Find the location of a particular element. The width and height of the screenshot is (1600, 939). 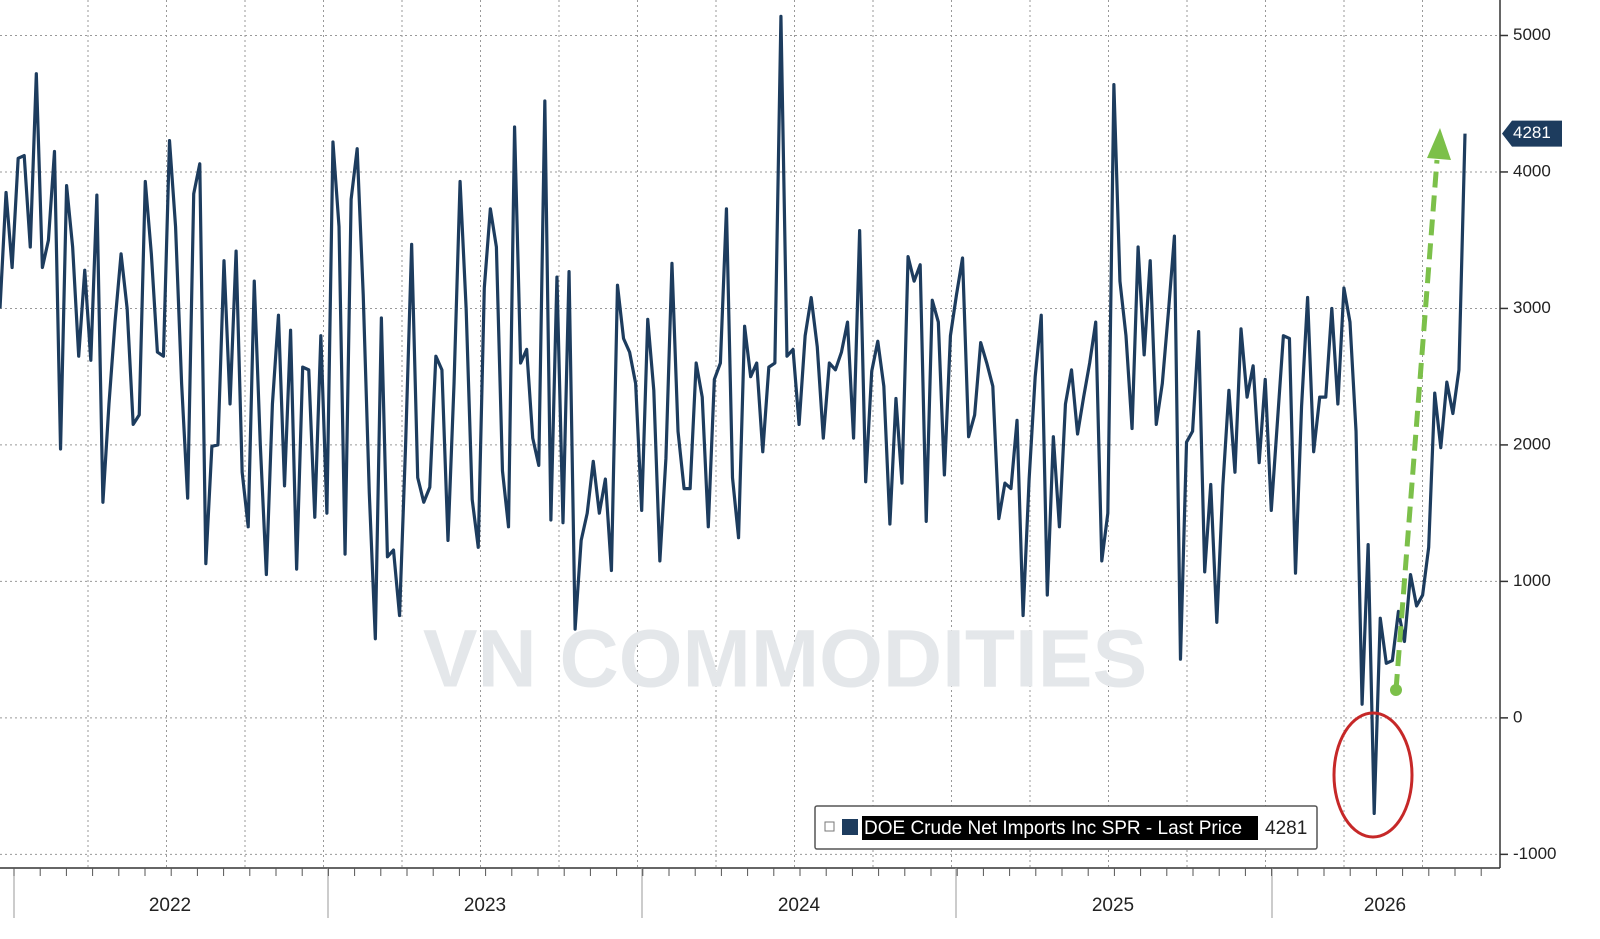

y-tick-label: 2000 is located at coordinates (1532, 443).